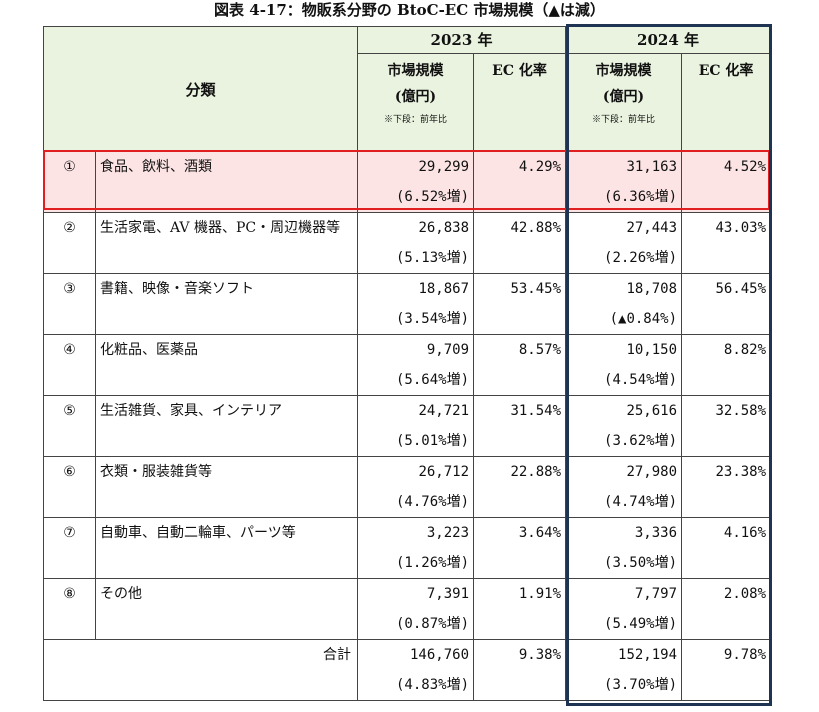 The height and width of the screenshot is (712, 819). What do you see at coordinates (624, 182) in the screenshot?
I see `market-size-2024: 31,163 (6.36%増)` at bounding box center [624, 182].